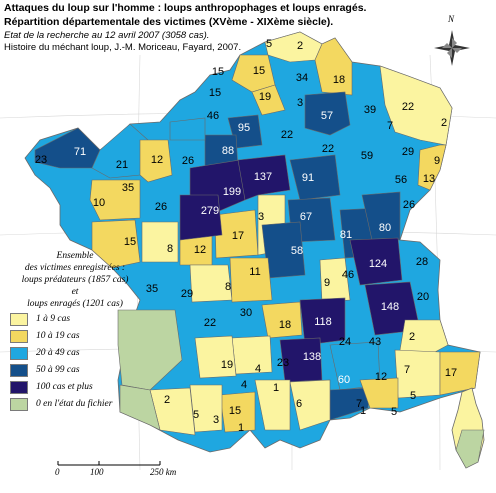 Image resolution: width=496 pixels, height=493 pixels. What do you see at coordinates (346, 235) in the screenshot?
I see `department-value: 81` at bounding box center [346, 235].